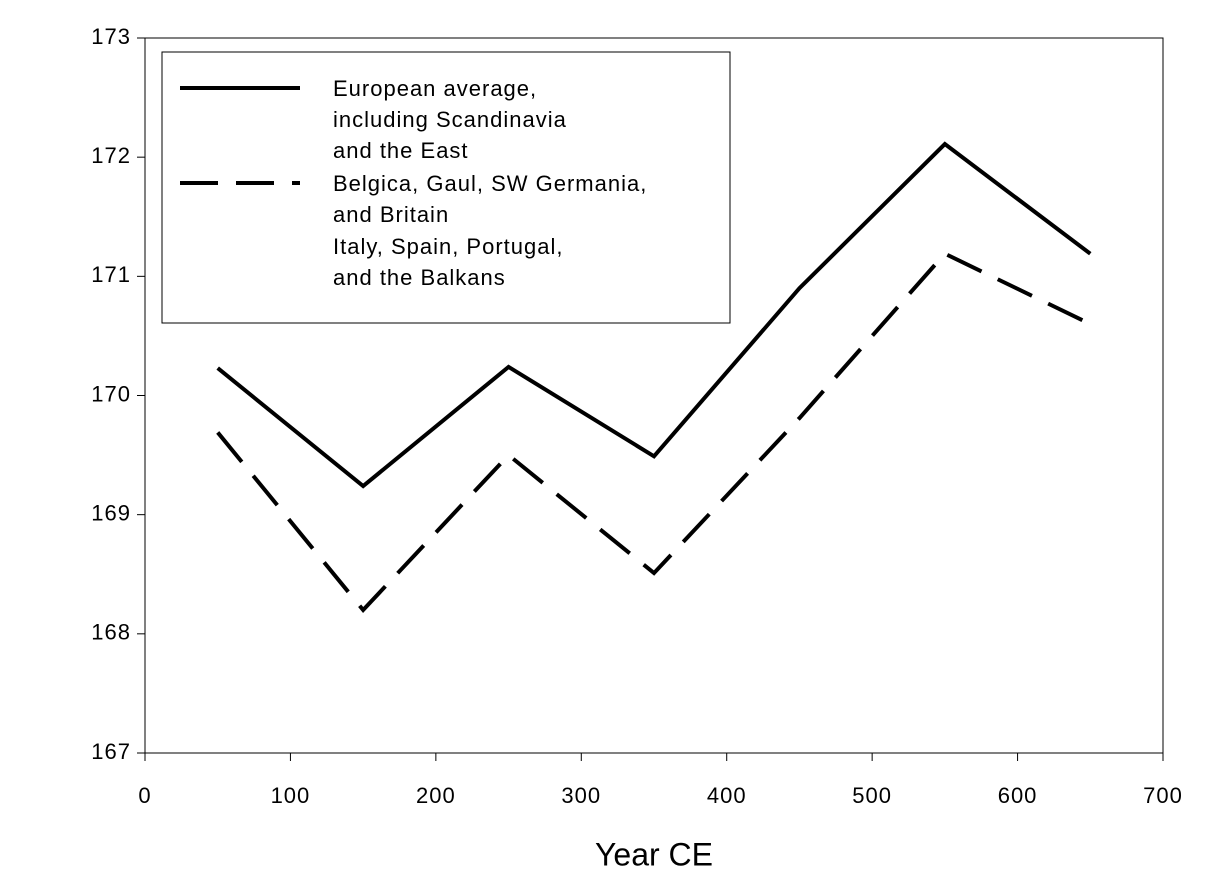 This screenshot has height=881, width=1208. I want to click on legend-label: Italy, Spain, Portugal, and the Balkans, so click(448, 262).